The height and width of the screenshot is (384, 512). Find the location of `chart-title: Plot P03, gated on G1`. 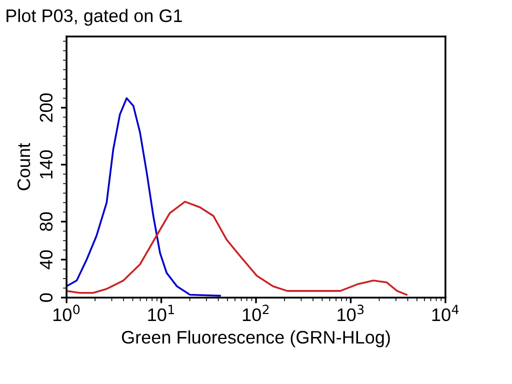

chart-title: Plot P03, gated on G1 is located at coordinates (94, 17).